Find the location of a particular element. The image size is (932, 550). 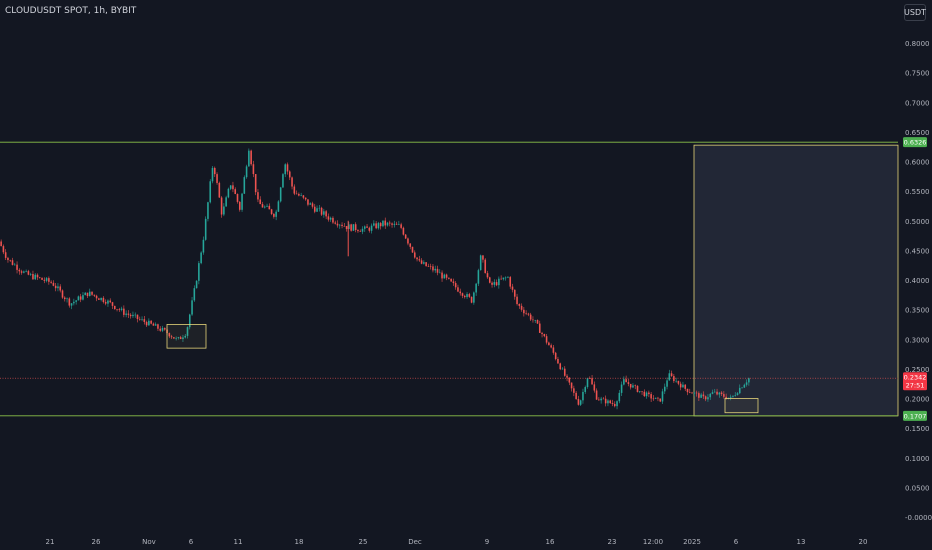

x-tick-label: 25 is located at coordinates (363, 542).